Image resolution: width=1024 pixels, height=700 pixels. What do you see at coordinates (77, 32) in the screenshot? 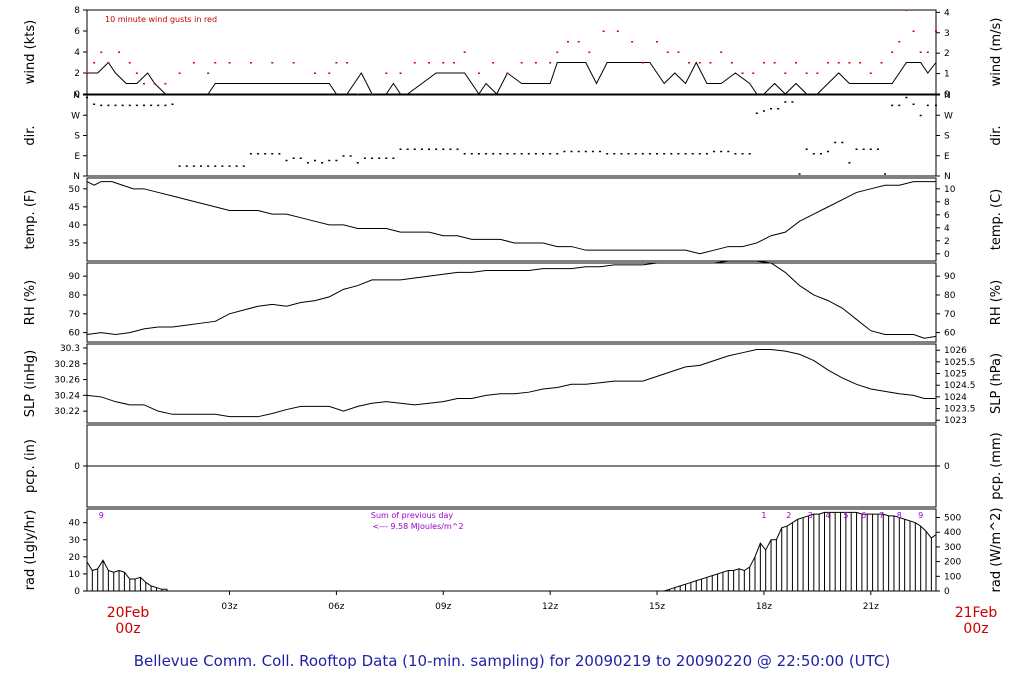
I see `wind-ytick-label-left: 6` at bounding box center [77, 32].